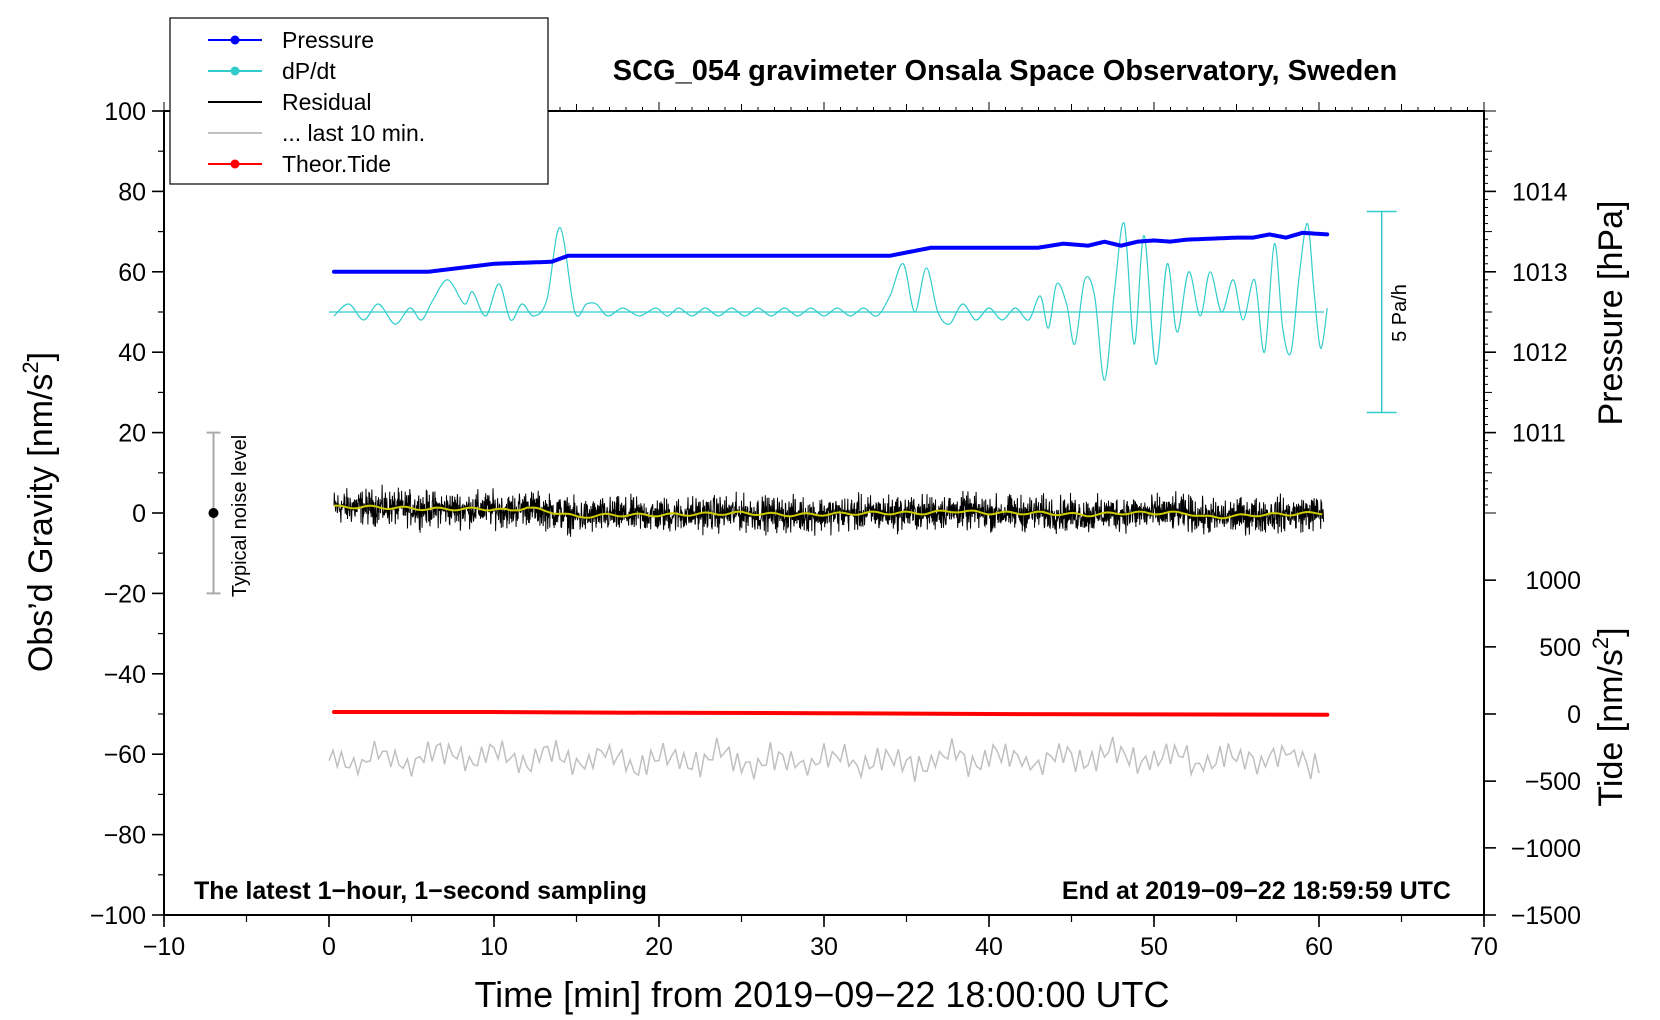 This screenshot has width=1660, height=1020. Describe the element at coordinates (1600, 643) in the screenshot. I see `tide-axis-label-sup: 2` at that location.